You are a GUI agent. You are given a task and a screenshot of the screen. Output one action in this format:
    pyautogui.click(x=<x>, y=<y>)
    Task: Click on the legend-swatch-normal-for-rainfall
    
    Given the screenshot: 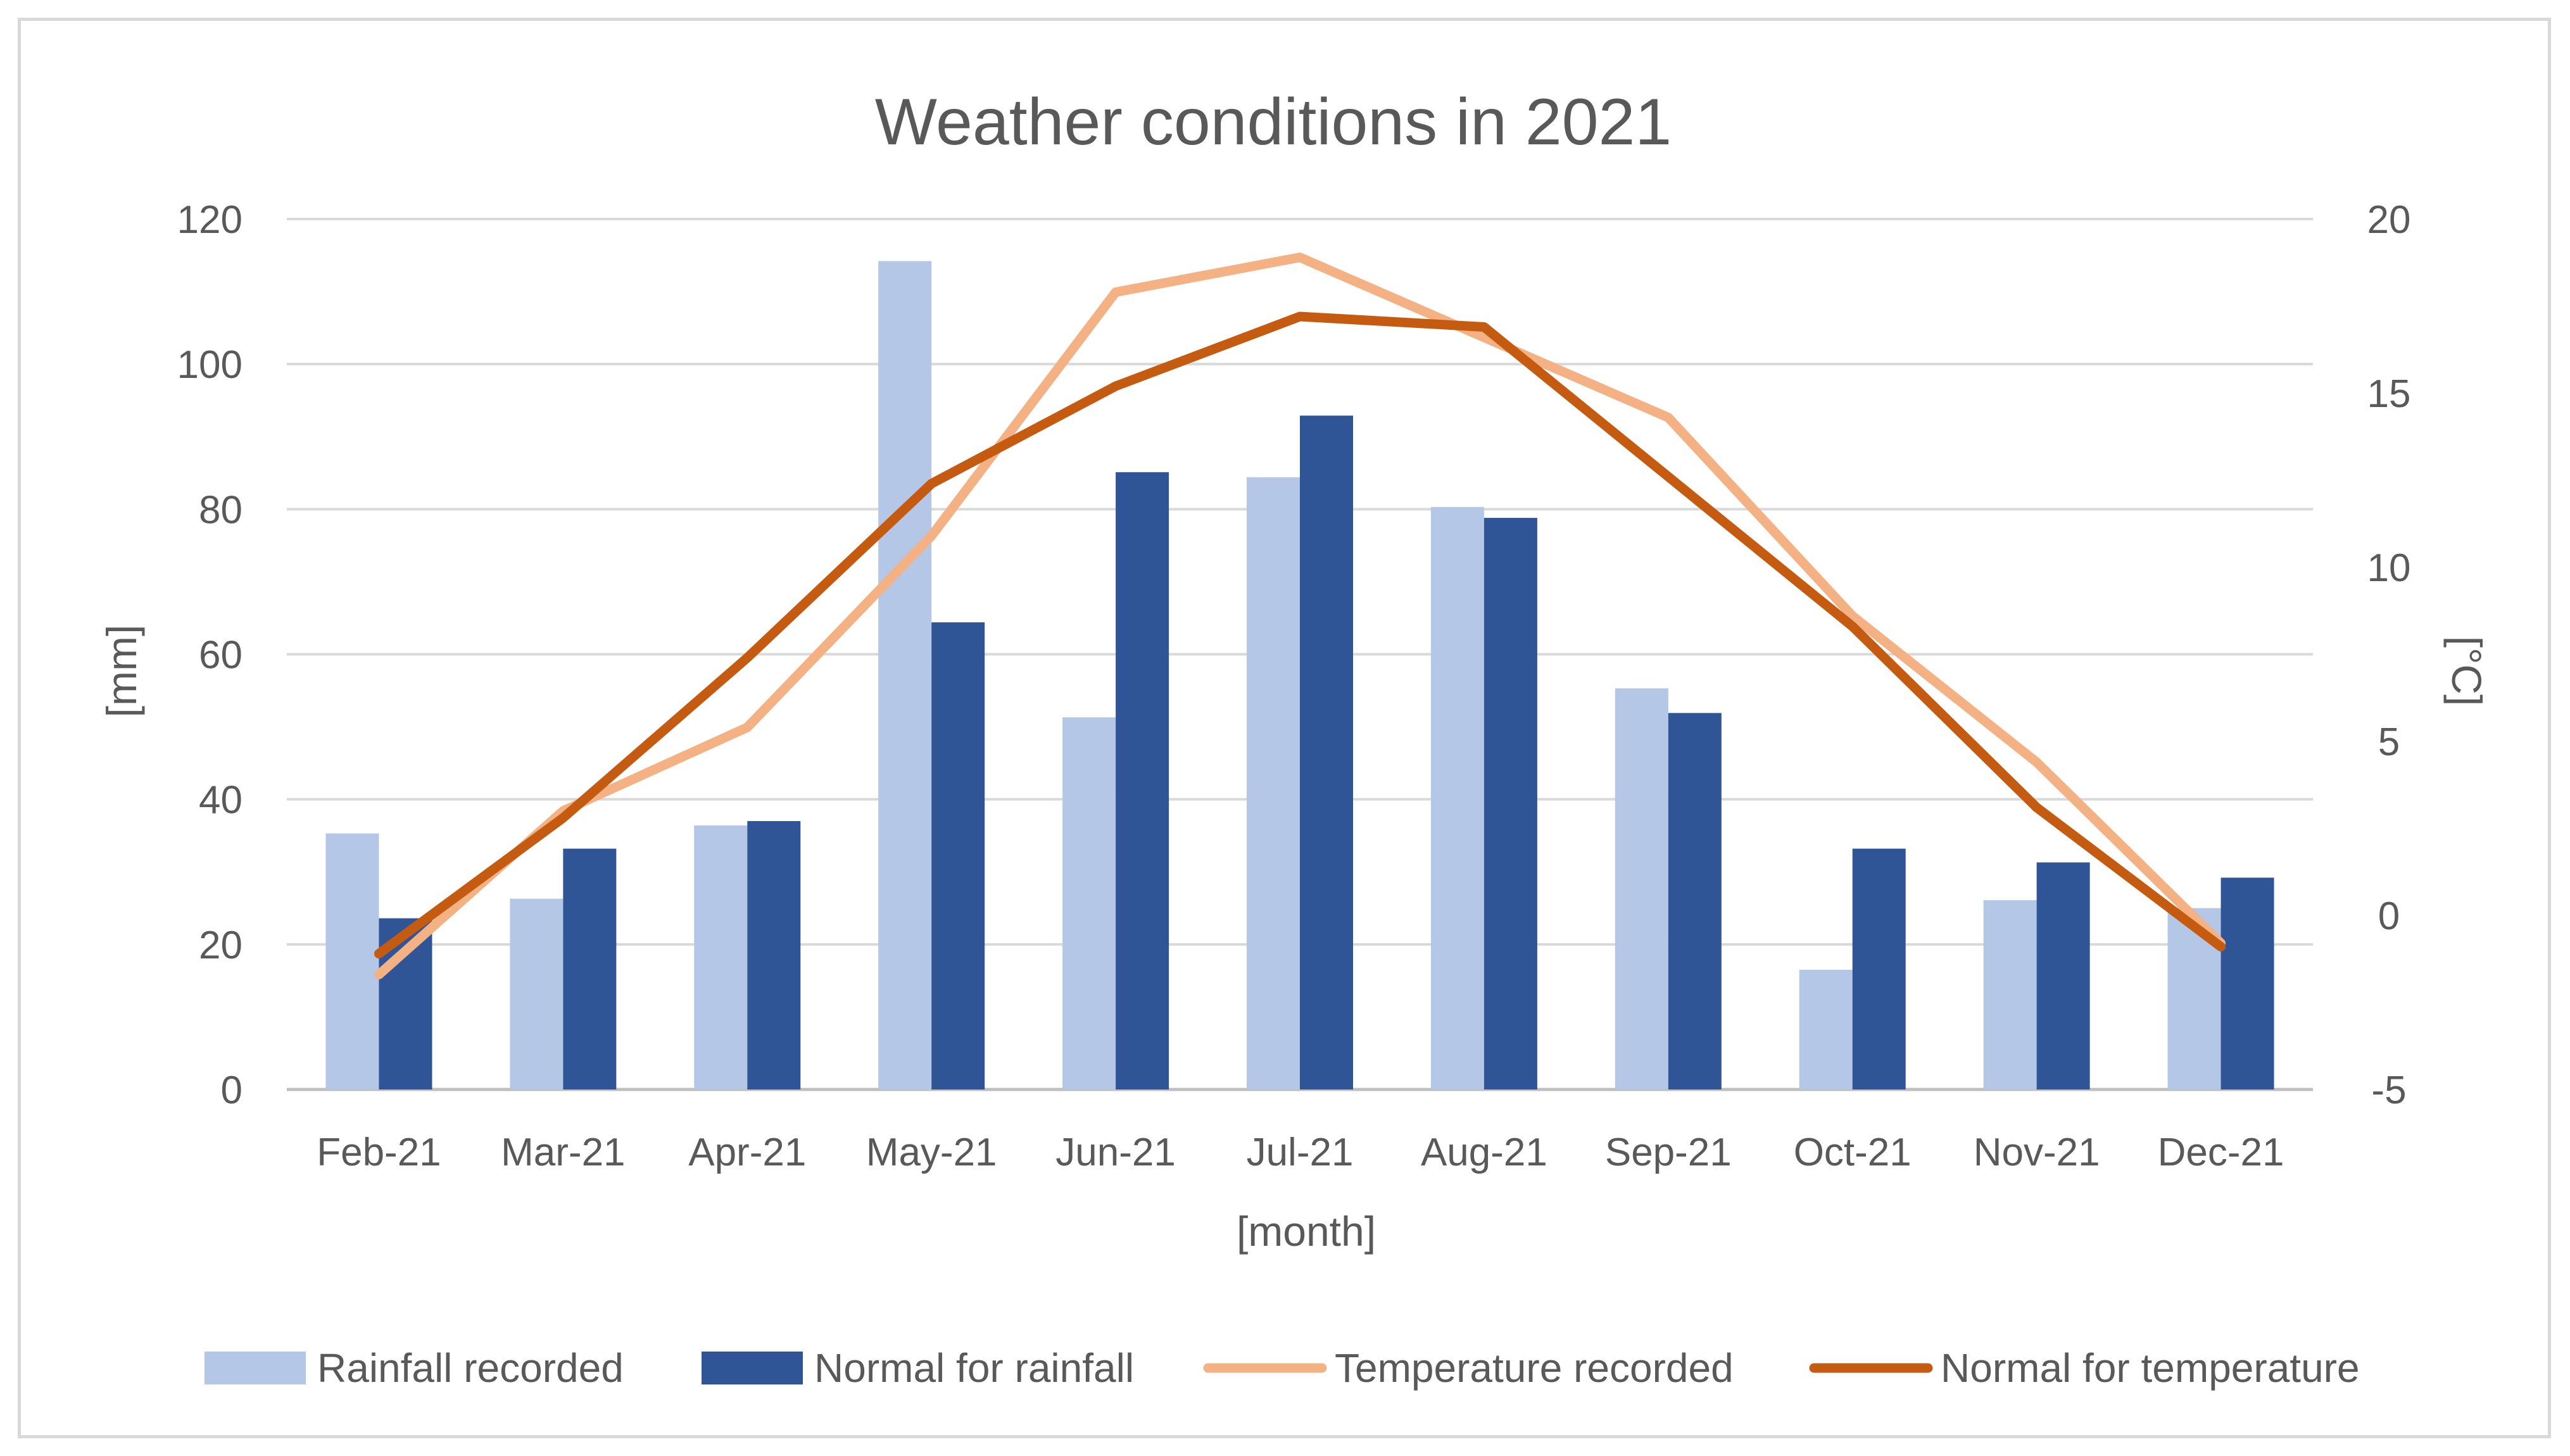 What is the action you would take?
    pyautogui.click(x=752, y=1368)
    